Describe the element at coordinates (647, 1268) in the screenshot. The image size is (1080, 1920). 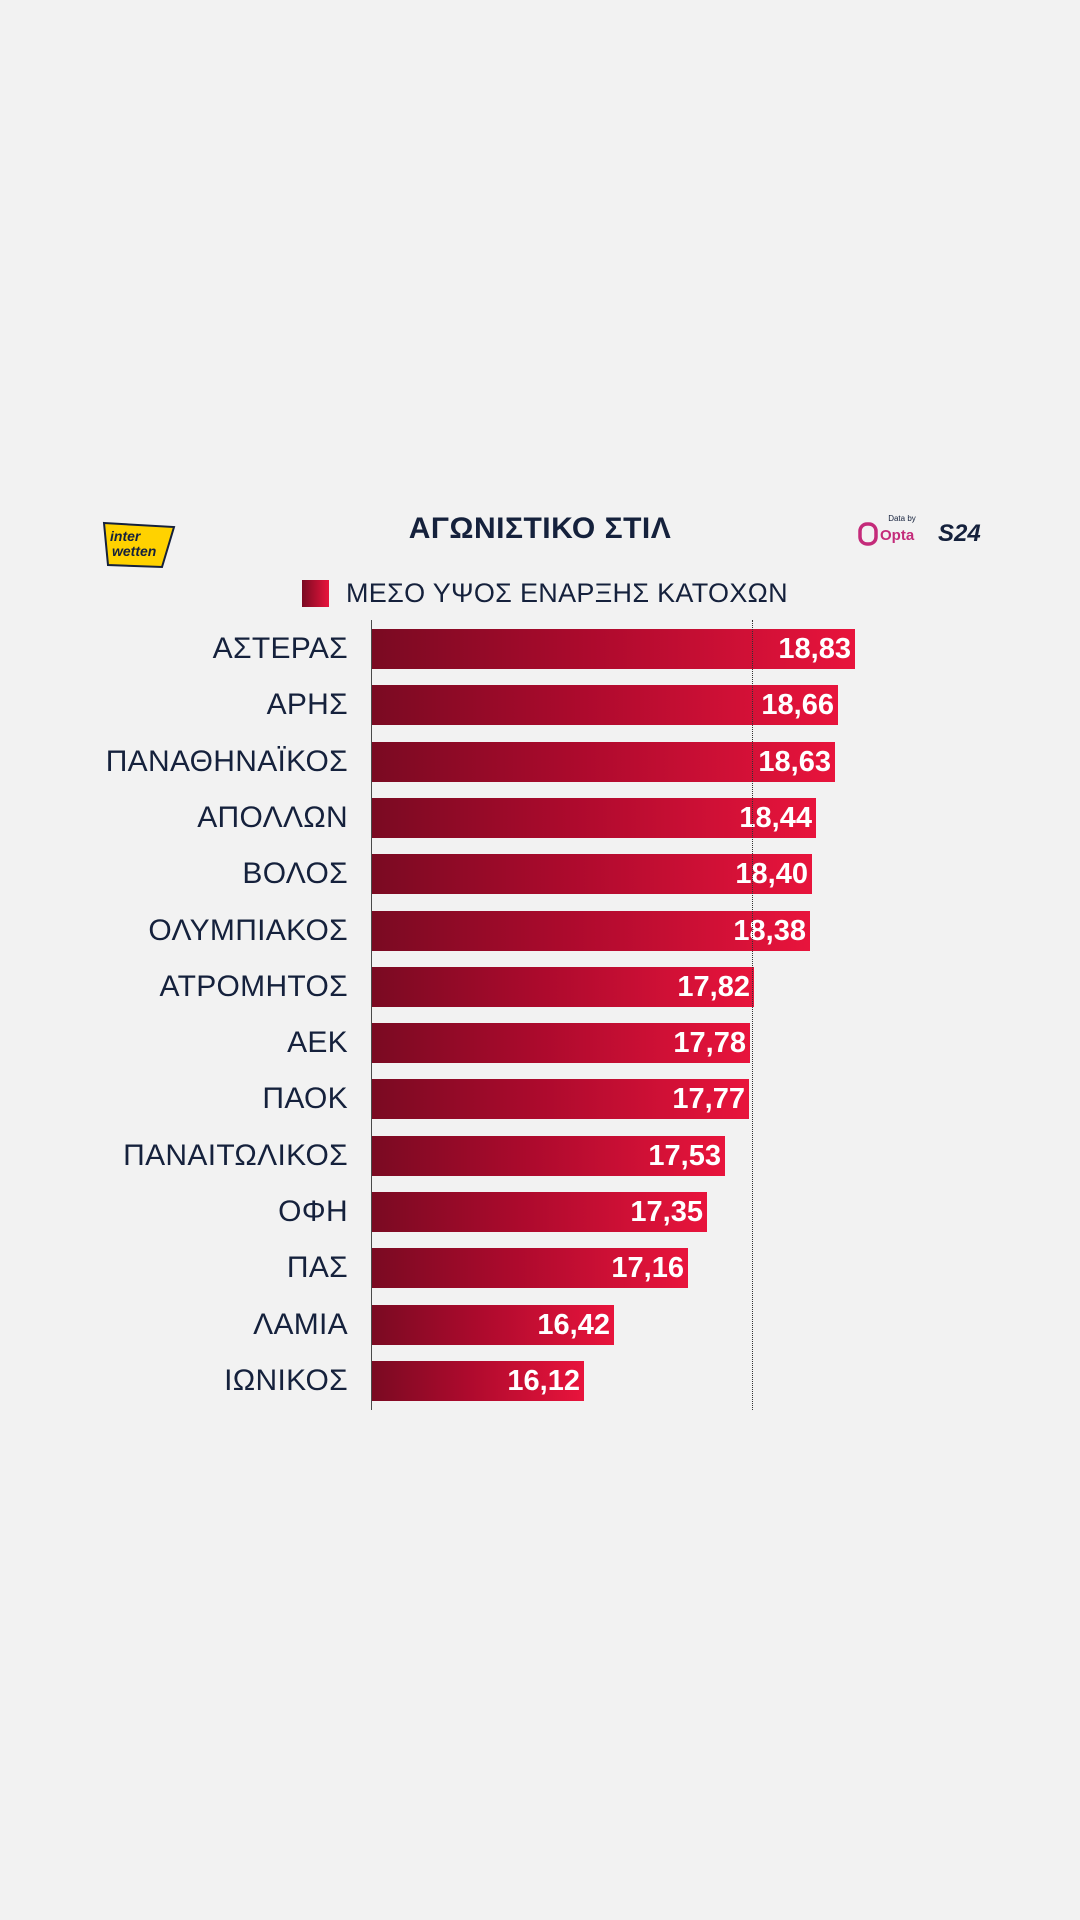
I see `bar-value-label: 17,16` at that location.